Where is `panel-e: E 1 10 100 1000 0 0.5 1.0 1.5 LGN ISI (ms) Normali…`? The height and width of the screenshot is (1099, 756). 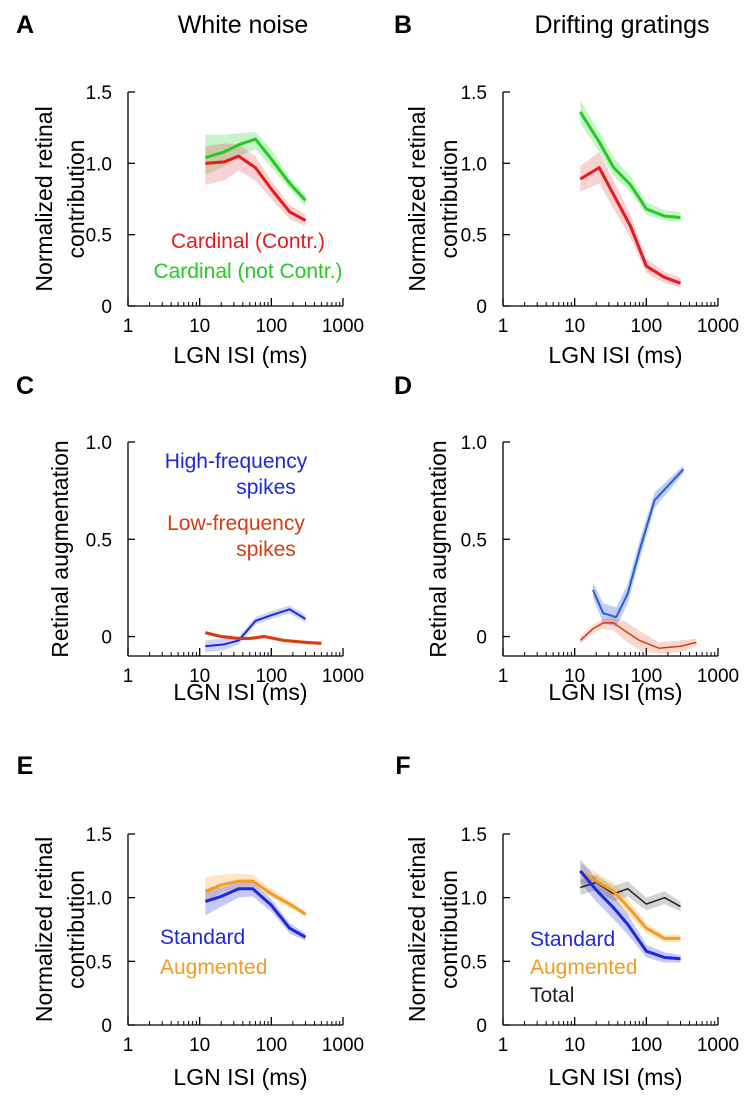 panel-e: E 1 10 100 1000 0 0.5 1.0 1.5 LGN ISI (ms) Normali… is located at coordinates (190, 921).